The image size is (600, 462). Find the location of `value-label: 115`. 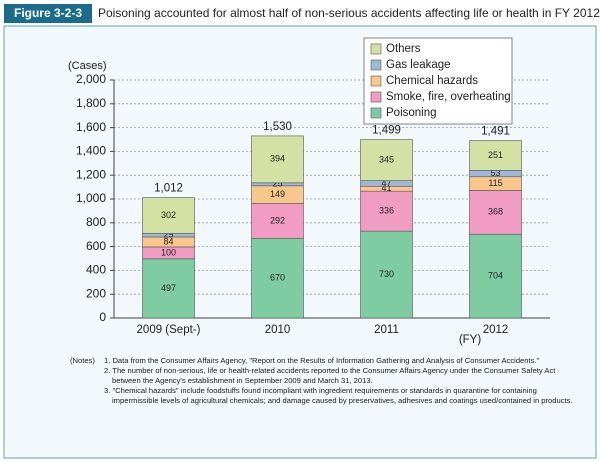

value-label: 115 is located at coordinates (495, 183).